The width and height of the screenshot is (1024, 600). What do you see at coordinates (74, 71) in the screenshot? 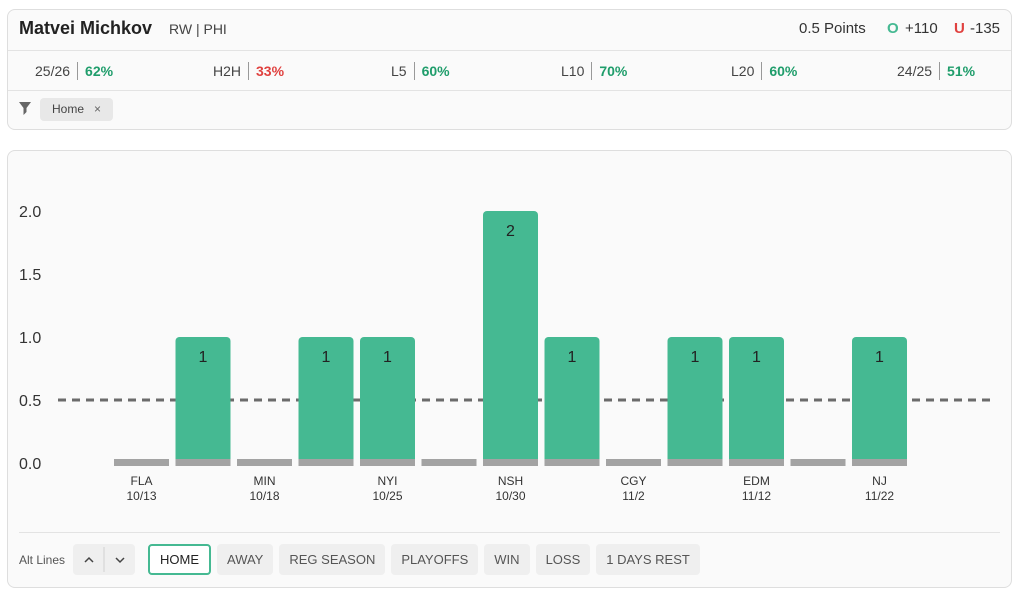
I see `stat: 25/26 62%` at bounding box center [74, 71].